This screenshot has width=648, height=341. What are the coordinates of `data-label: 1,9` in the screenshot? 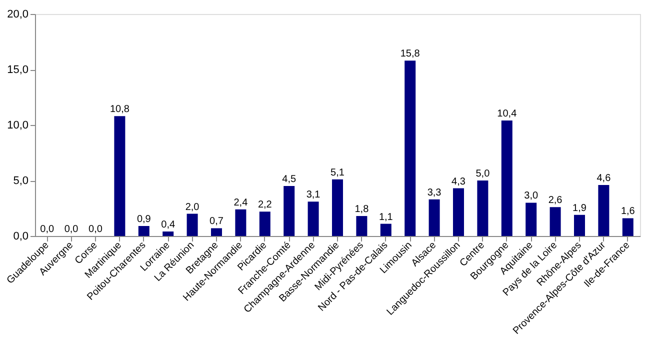 It's located at (579, 208).